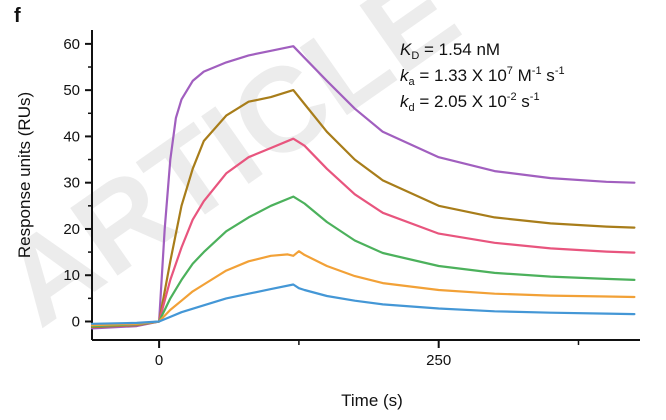 The height and width of the screenshot is (420, 666). What do you see at coordinates (76, 321) in the screenshot?
I see `y-tick-label: 0` at bounding box center [76, 321].